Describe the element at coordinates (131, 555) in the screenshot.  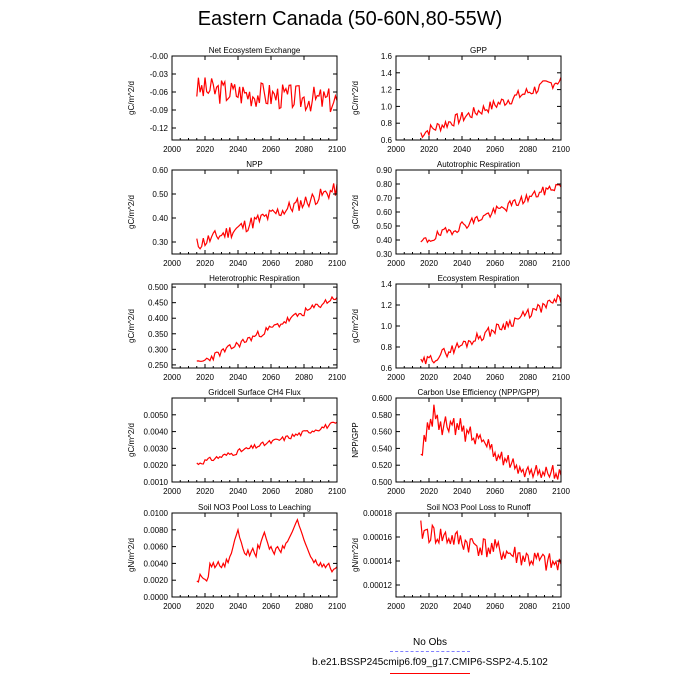
I see `y-axis-label: gN/m^2/d` at that location.